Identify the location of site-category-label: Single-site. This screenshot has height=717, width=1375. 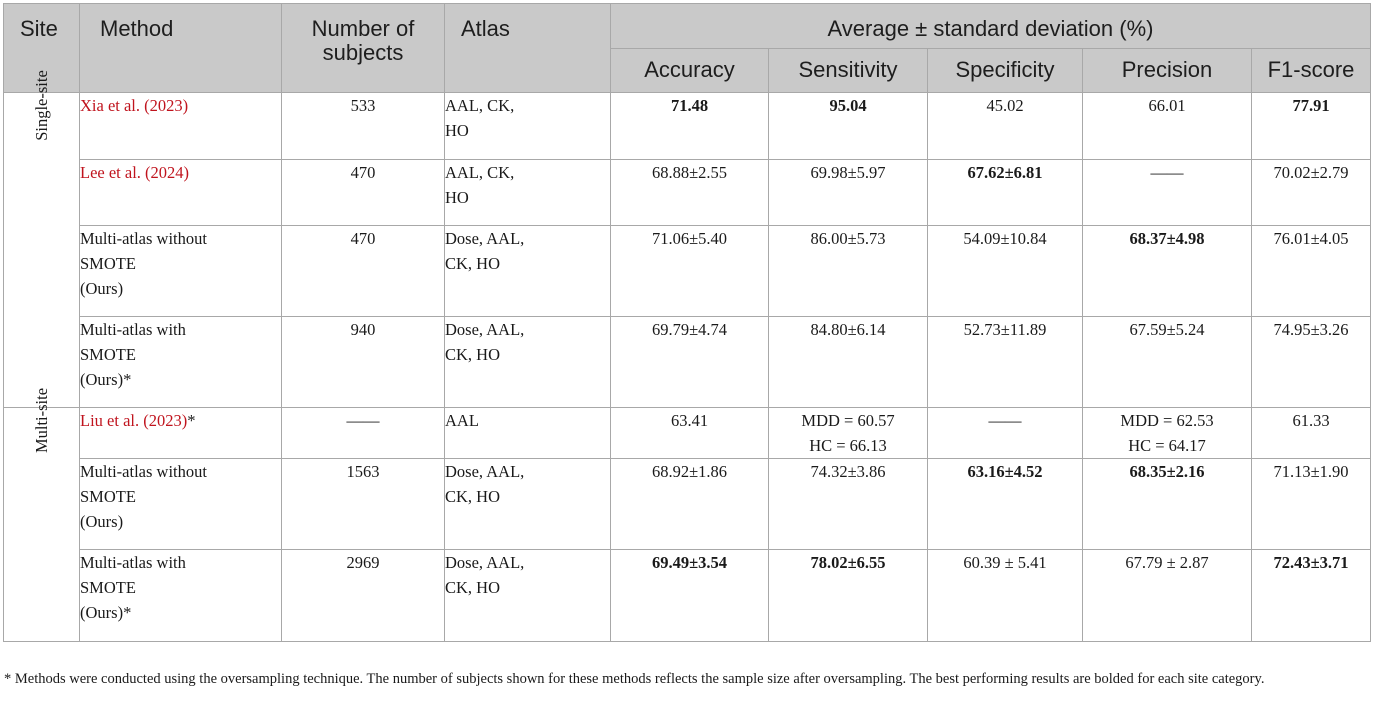
(41, 105).